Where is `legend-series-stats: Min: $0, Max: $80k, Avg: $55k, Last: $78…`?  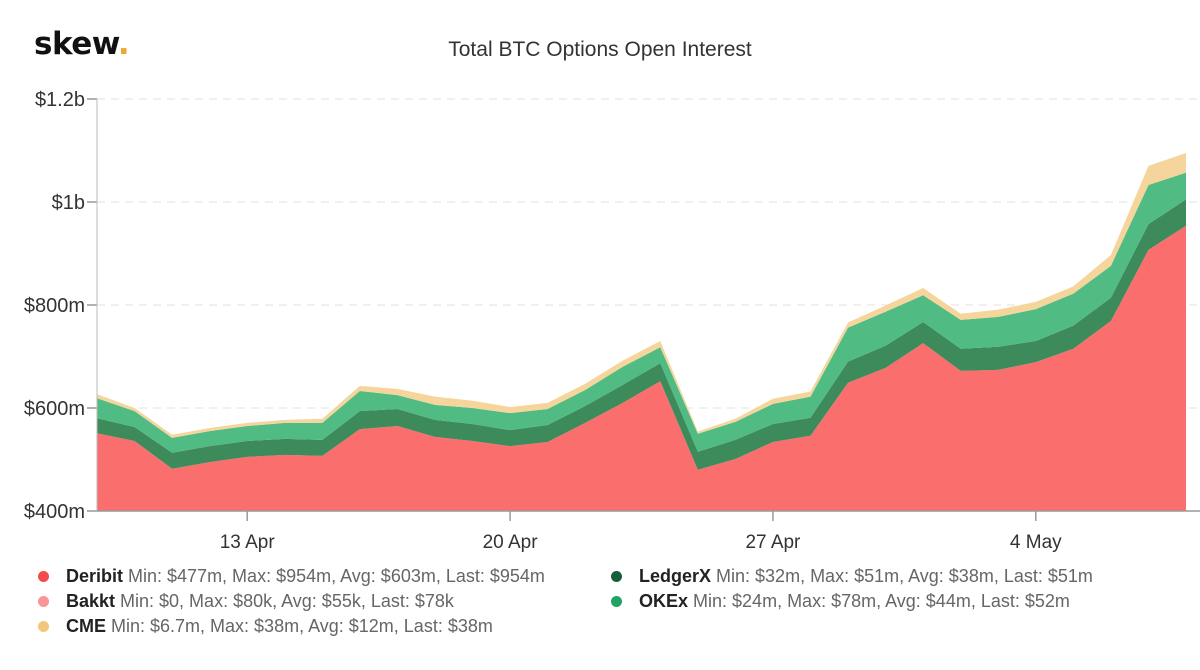
legend-series-stats: Min: $0, Max: $80k, Avg: $55k, Last: $78… is located at coordinates (287, 601).